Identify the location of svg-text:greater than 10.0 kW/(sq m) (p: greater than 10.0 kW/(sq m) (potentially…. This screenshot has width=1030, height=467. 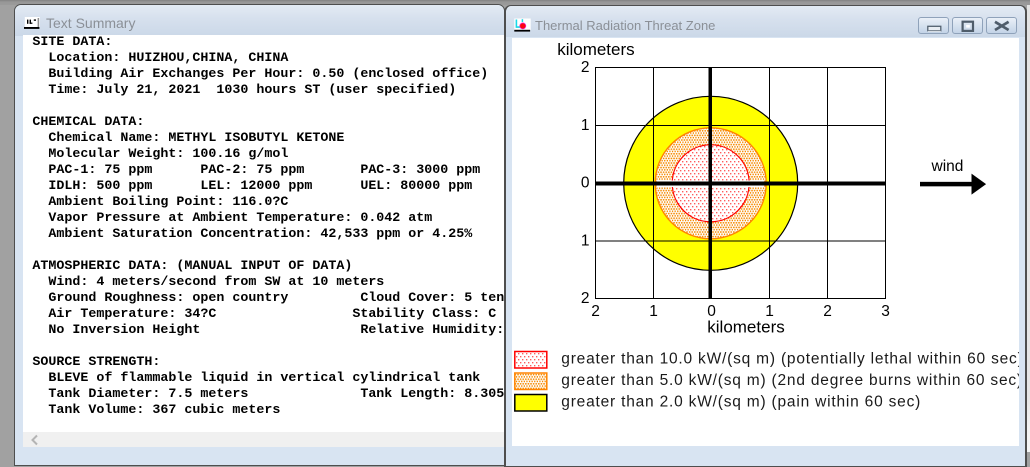
(790, 359).